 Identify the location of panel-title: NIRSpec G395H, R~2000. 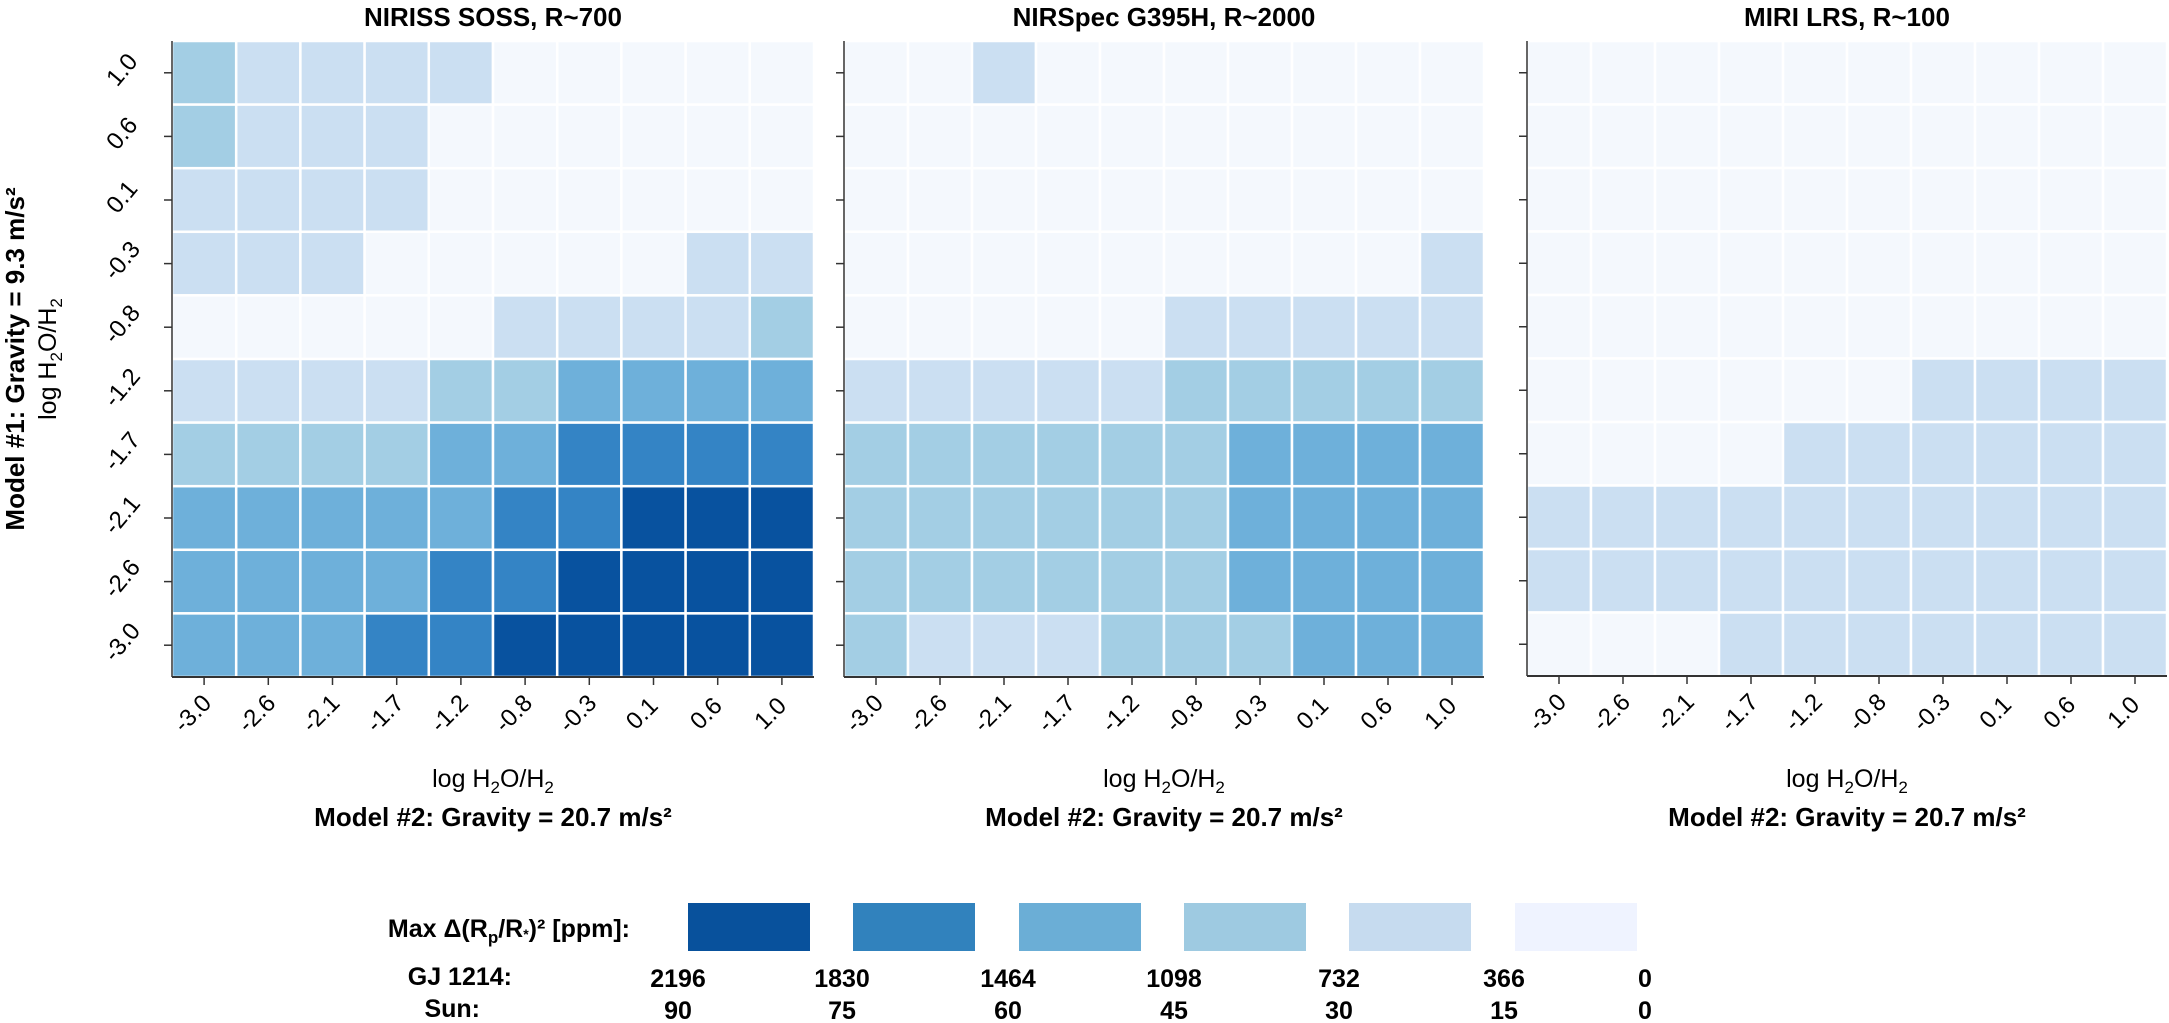
(1164, 17).